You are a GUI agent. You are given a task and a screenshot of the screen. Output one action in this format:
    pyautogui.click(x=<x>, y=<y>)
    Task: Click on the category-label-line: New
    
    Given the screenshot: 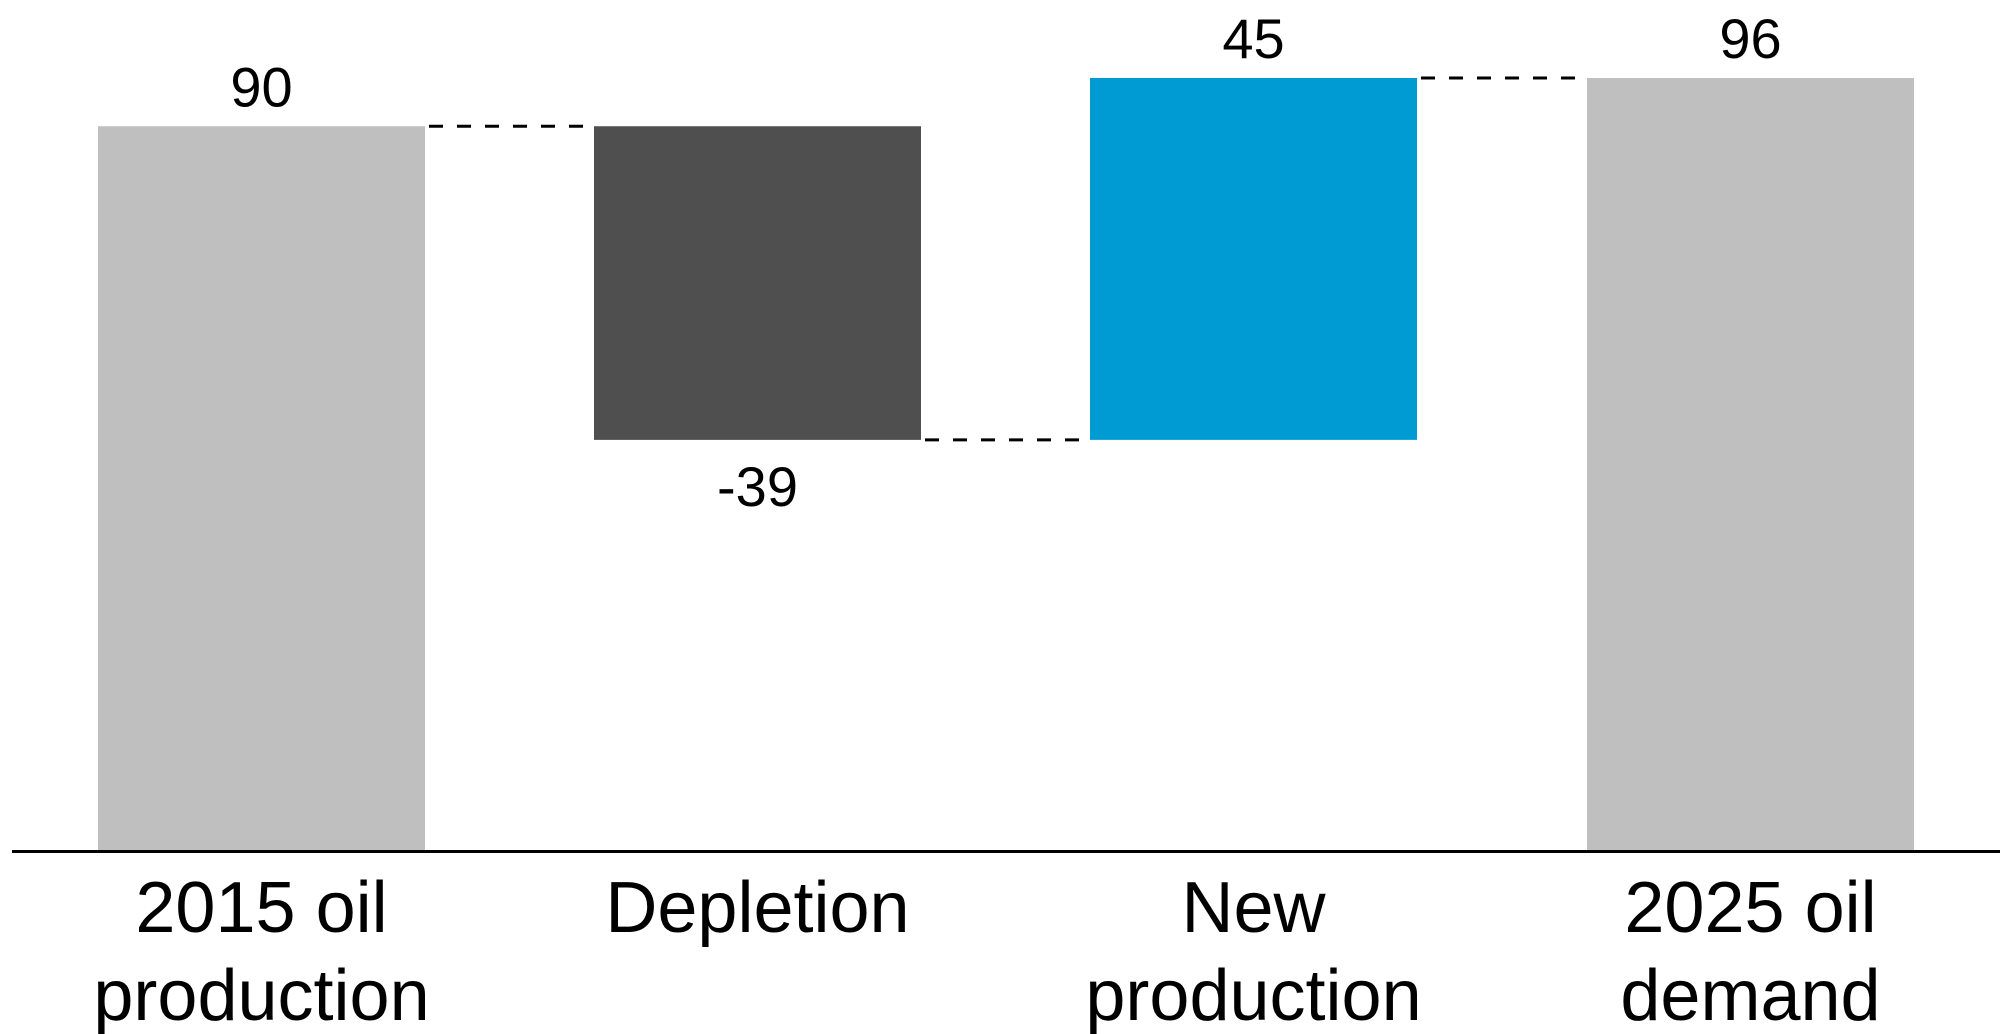 What is the action you would take?
    pyautogui.click(x=1253, y=908)
    